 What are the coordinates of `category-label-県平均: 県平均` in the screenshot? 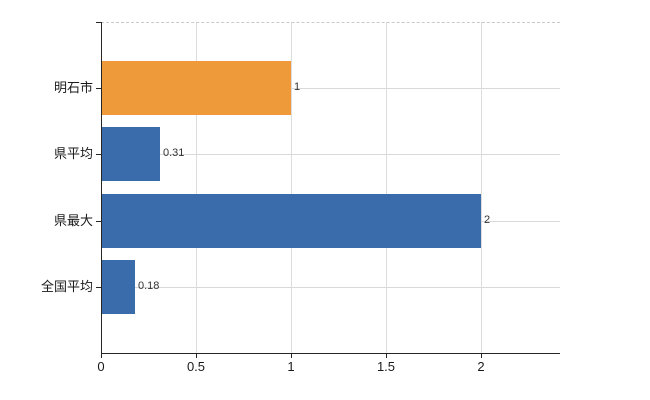 It's located at (73, 153).